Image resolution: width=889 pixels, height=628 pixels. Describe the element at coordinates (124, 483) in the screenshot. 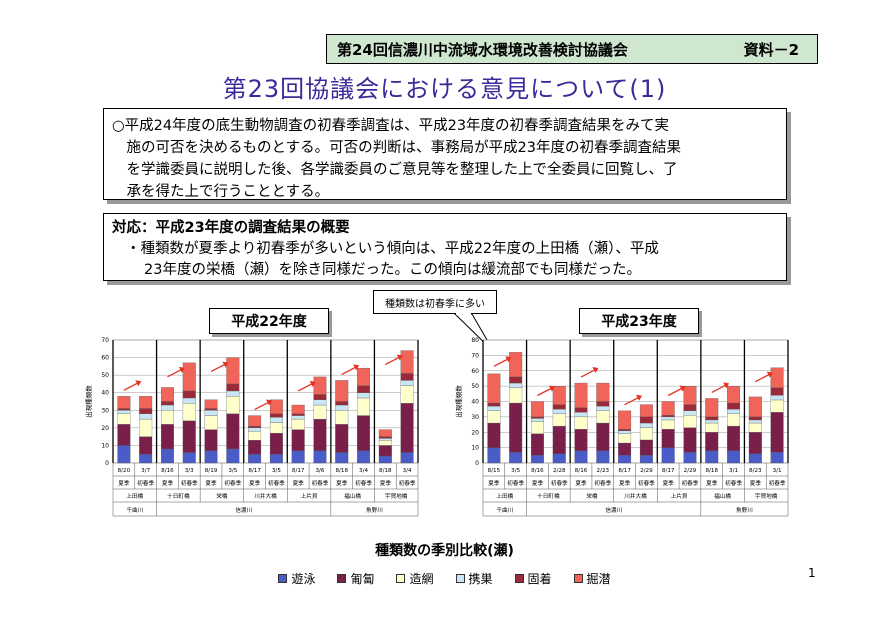

I see `season-label: 夏季` at that location.